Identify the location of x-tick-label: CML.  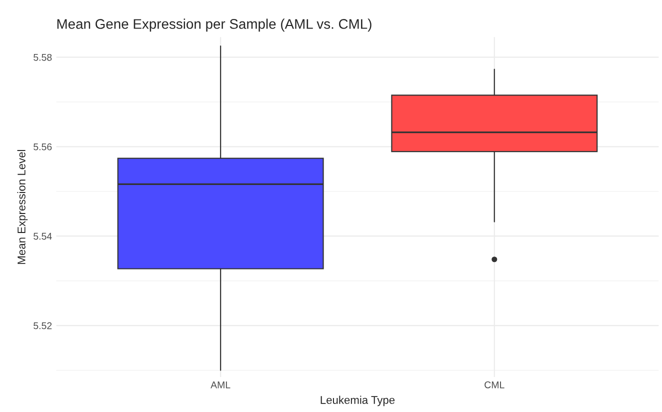
(494, 384).